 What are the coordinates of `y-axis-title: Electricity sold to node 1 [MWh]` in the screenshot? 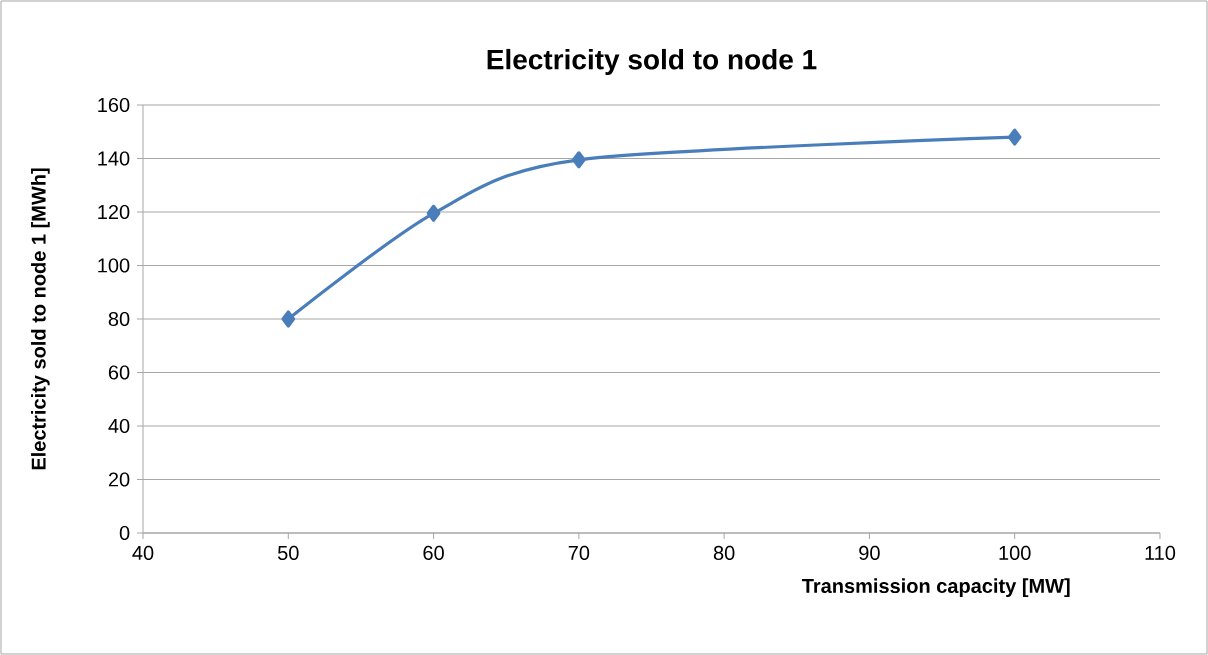 It's located at (40, 319).